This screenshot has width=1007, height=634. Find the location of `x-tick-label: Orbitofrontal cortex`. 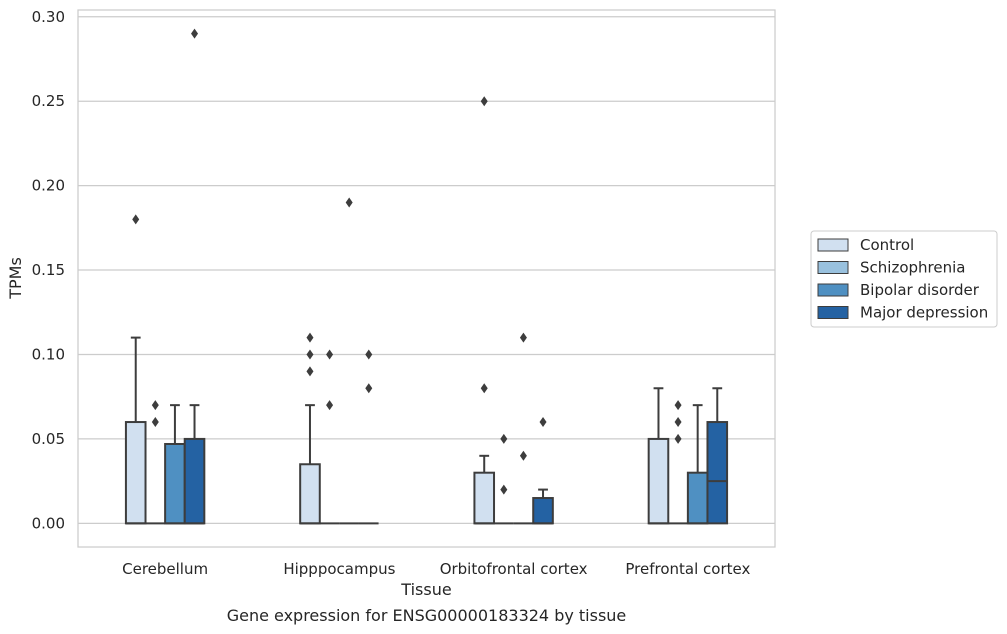

x-tick-label: Orbitofrontal cortex is located at coordinates (514, 569).